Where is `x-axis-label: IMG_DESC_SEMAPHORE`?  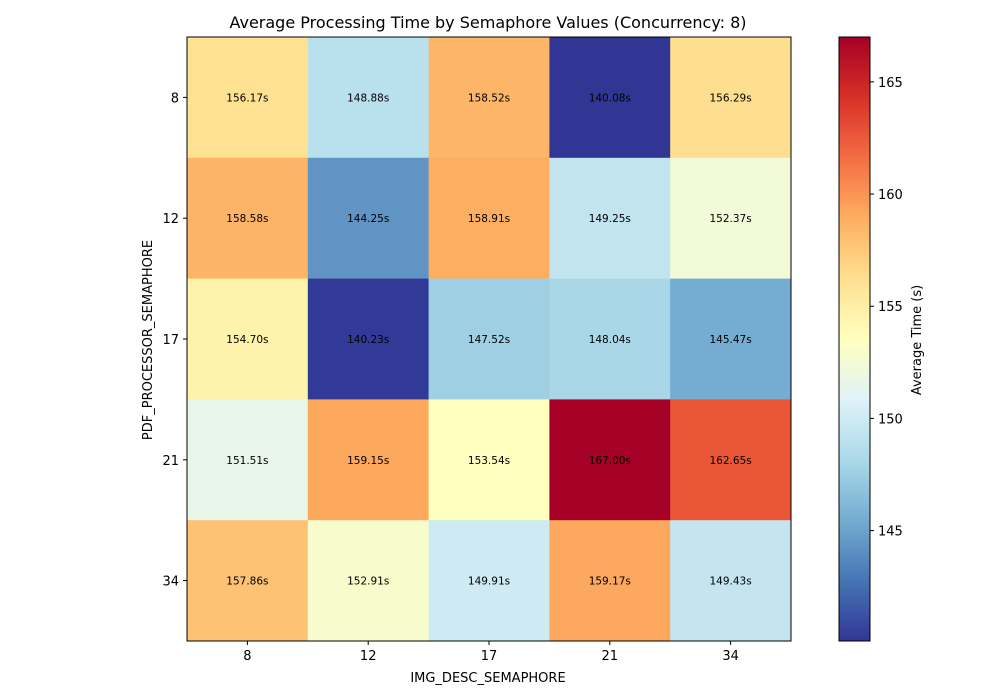 x-axis-label: IMG_DESC_SEMAPHORE is located at coordinates (487, 678).